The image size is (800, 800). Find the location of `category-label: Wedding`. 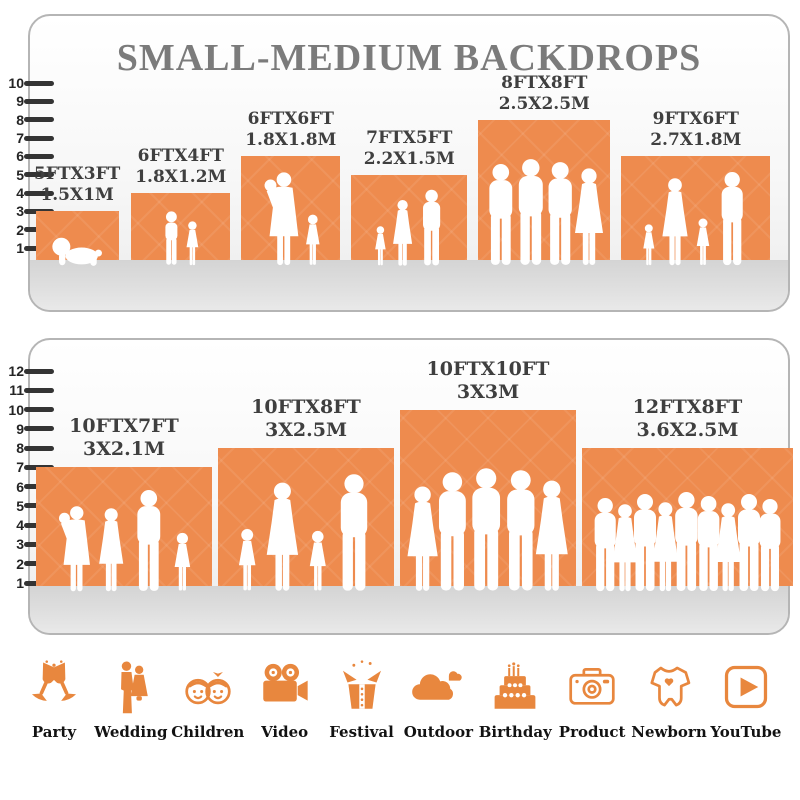

category-label: Wedding is located at coordinates (131, 732).